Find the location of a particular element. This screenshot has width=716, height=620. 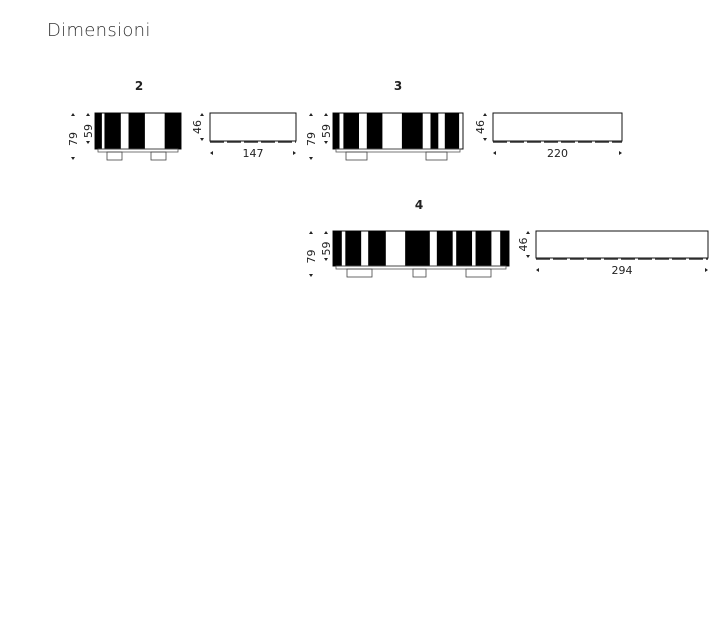

module-label: 3 is located at coordinates (398, 86).